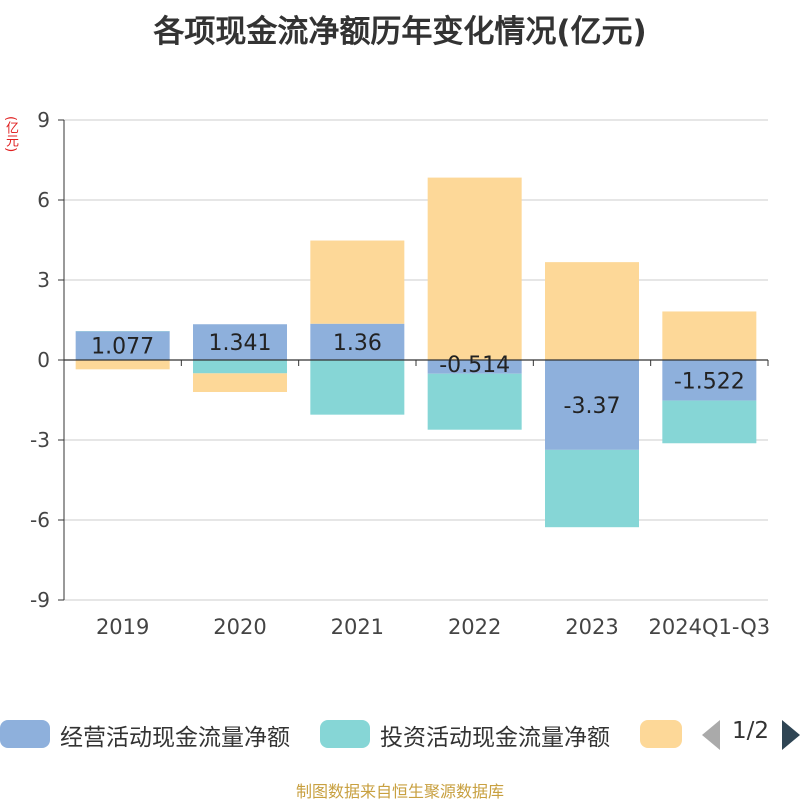  What do you see at coordinates (175, 735) in the screenshot?
I see `legend-label-operating: 经营活动现金流量净额` at bounding box center [175, 735].